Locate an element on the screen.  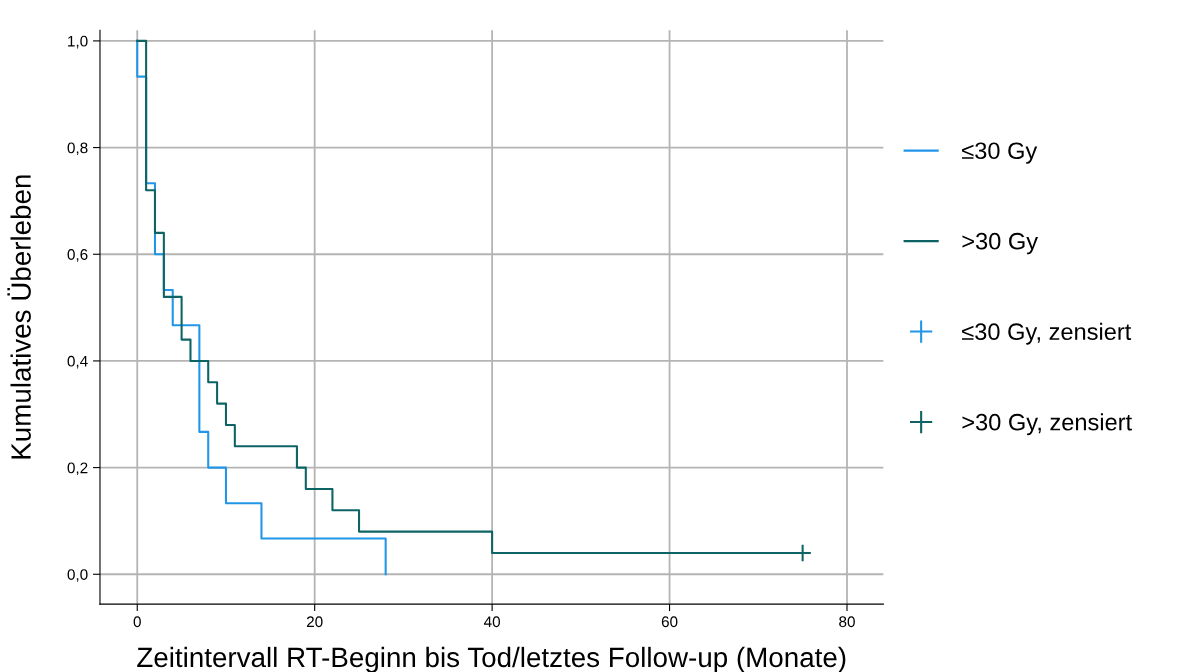
y-tick-label: 0,8 is located at coordinates (77, 149).